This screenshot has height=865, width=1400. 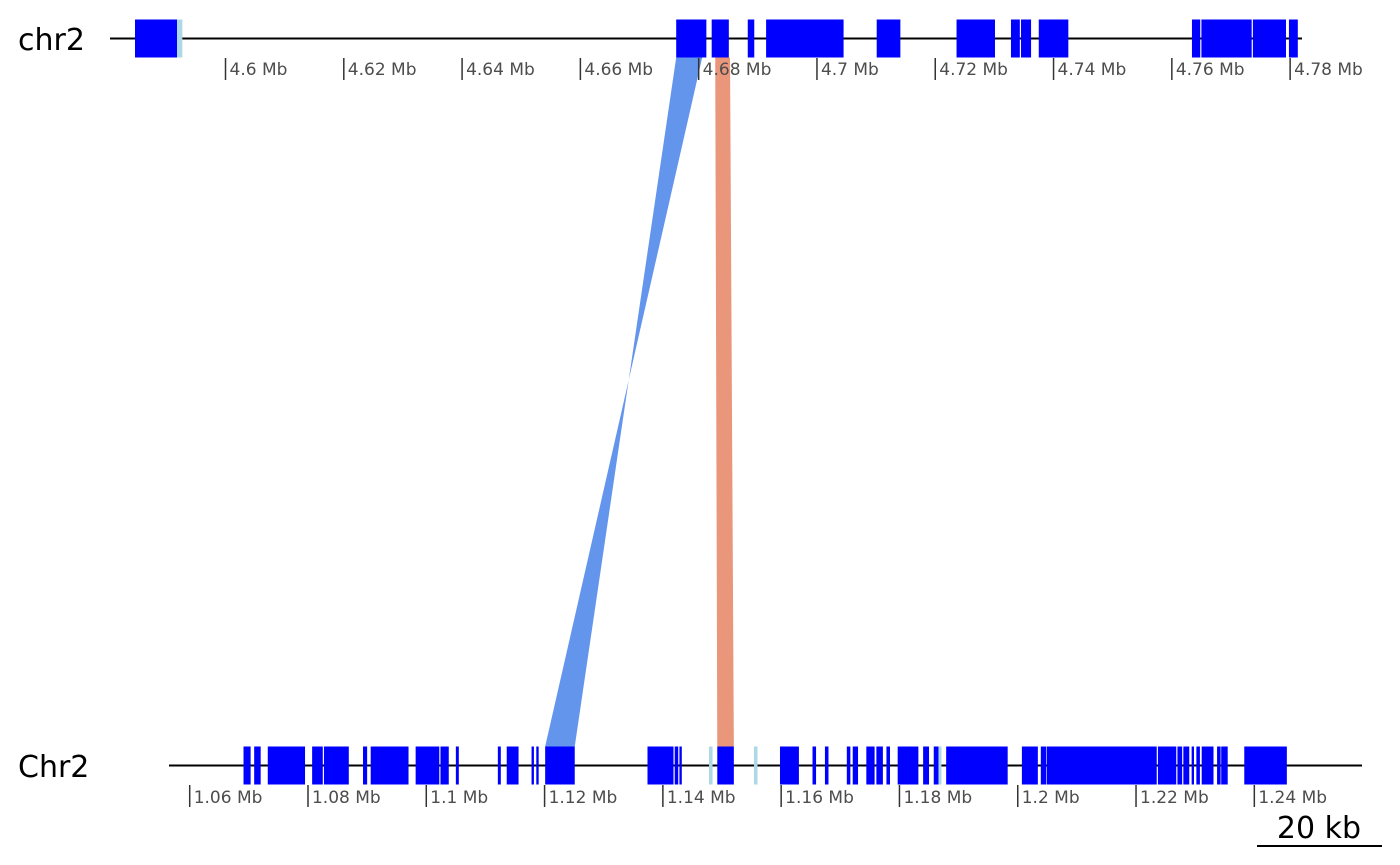 I want to click on features-chr2, so click(x=716, y=38).